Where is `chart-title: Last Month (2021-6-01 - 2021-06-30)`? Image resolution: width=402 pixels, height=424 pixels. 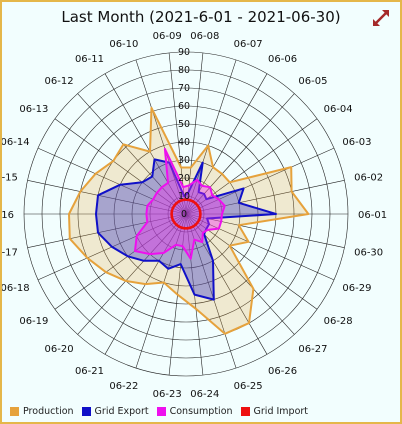 chart-title: Last Month (2021-6-01 - 2021-06-30) is located at coordinates (201, 17).